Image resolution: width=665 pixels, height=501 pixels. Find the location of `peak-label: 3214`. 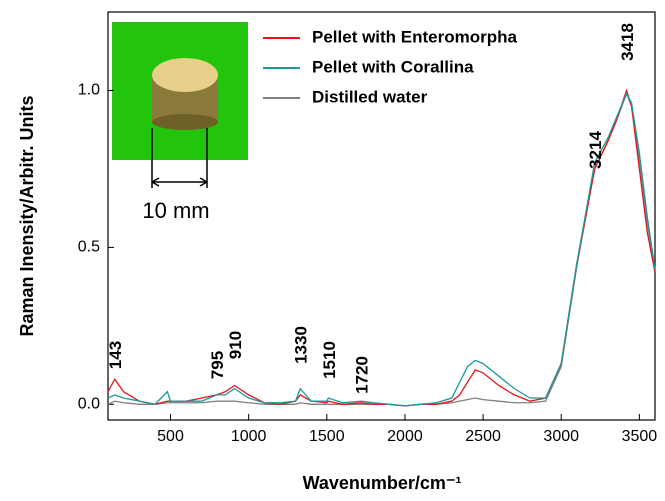

peak-label: 3214 is located at coordinates (595, 150).